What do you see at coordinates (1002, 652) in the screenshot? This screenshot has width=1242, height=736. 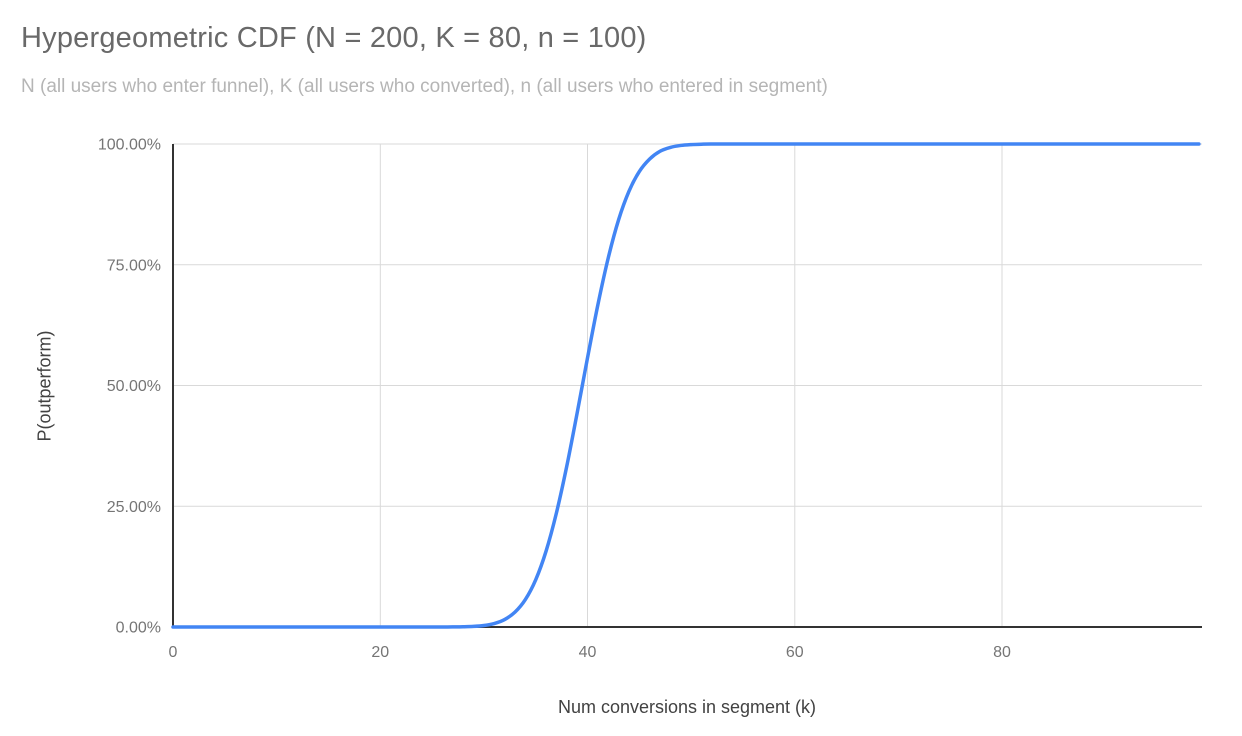 I see `x-tick-label: 80` at bounding box center [1002, 652].